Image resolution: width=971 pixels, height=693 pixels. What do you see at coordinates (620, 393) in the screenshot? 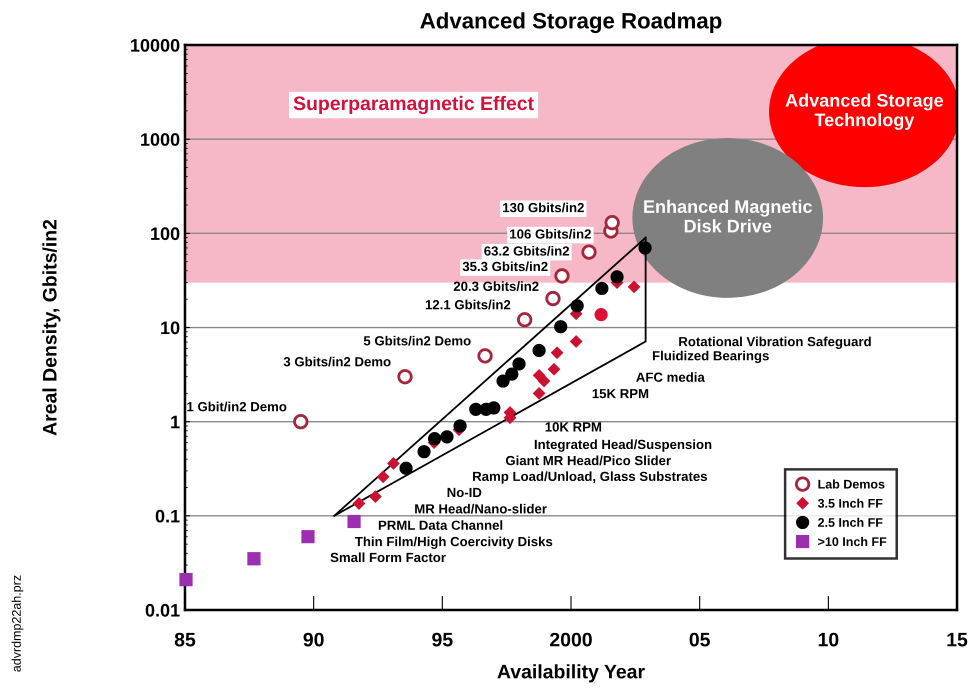
I see `annotation: 15K RPM` at bounding box center [620, 393].